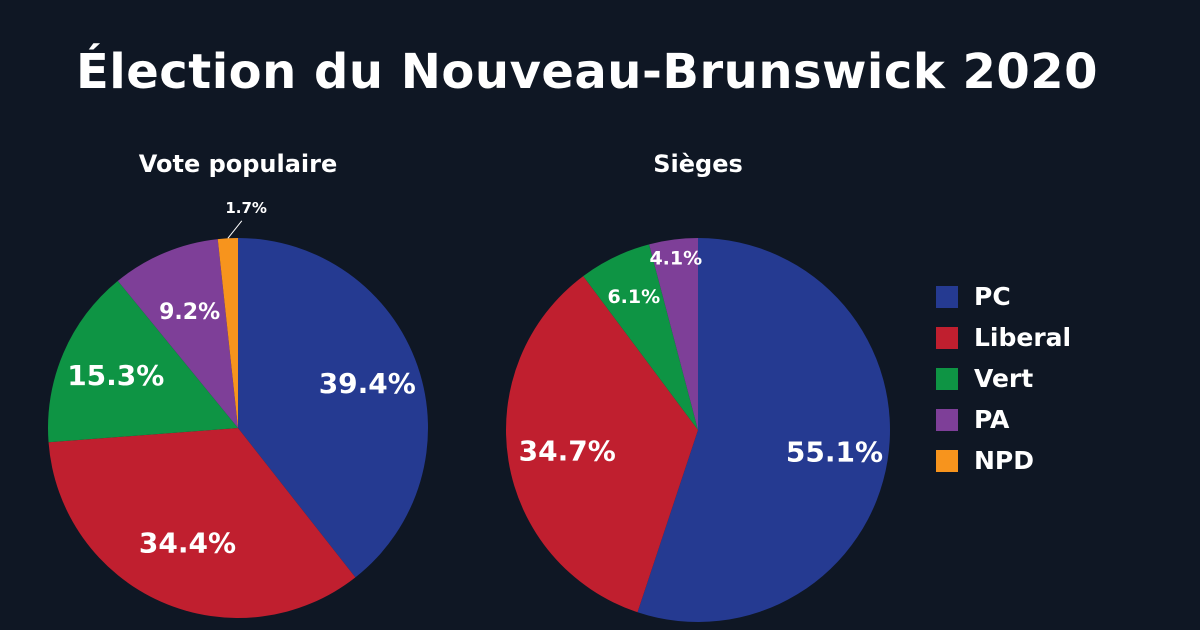  Describe the element at coordinates (992, 296) in the screenshot. I see `legend-label-pc: PC` at that location.